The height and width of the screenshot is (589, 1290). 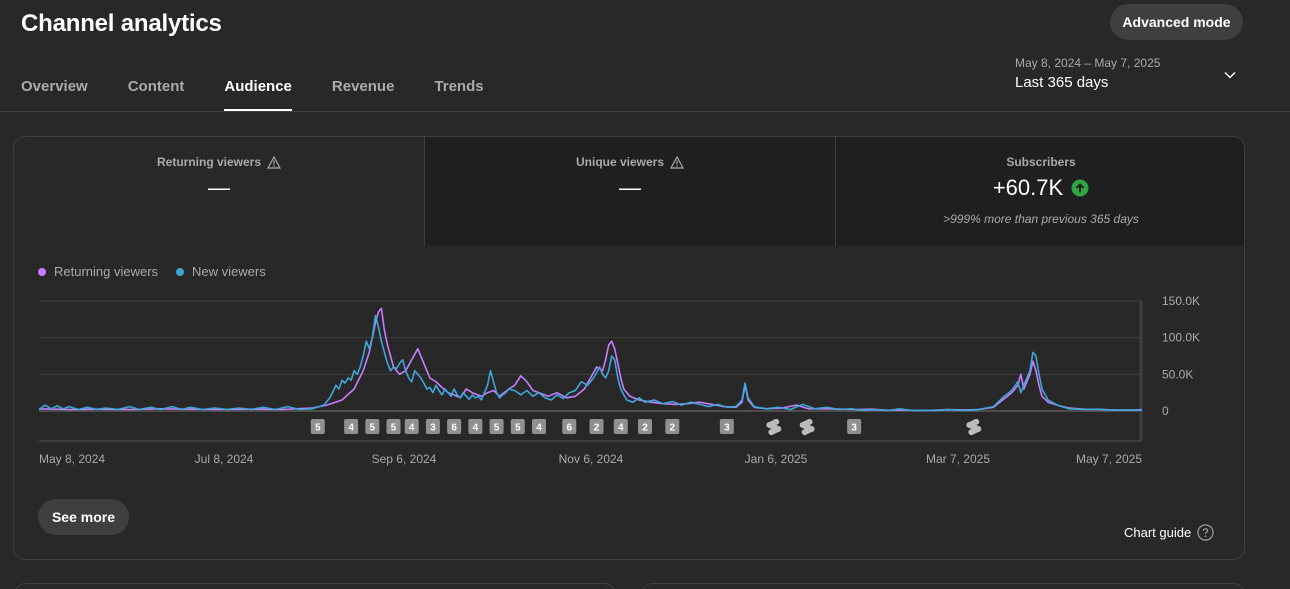 I want to click on metric-label-wrap: Unique viewers, so click(x=630, y=162).